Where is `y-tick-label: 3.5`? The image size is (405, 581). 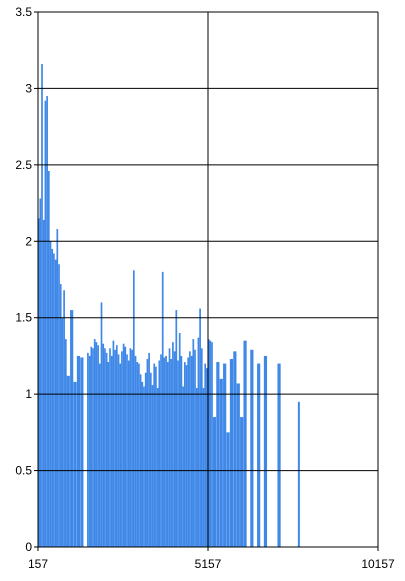 y-tick-label: 3.5 is located at coordinates (23, 12).